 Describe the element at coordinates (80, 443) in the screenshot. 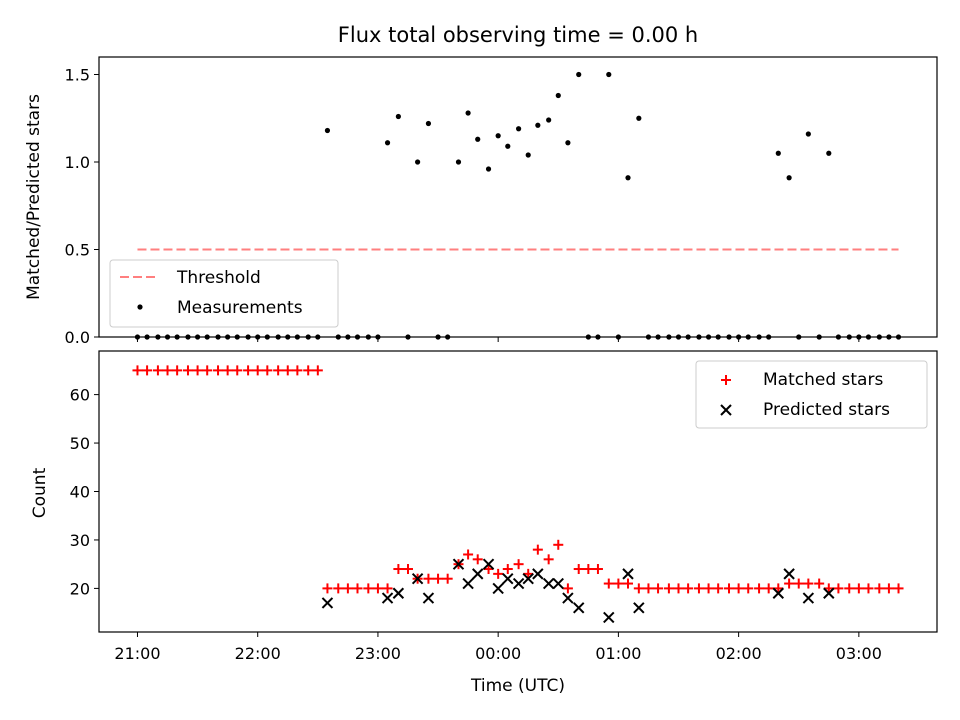

I see `bottom-y-tick-label: 50` at that location.